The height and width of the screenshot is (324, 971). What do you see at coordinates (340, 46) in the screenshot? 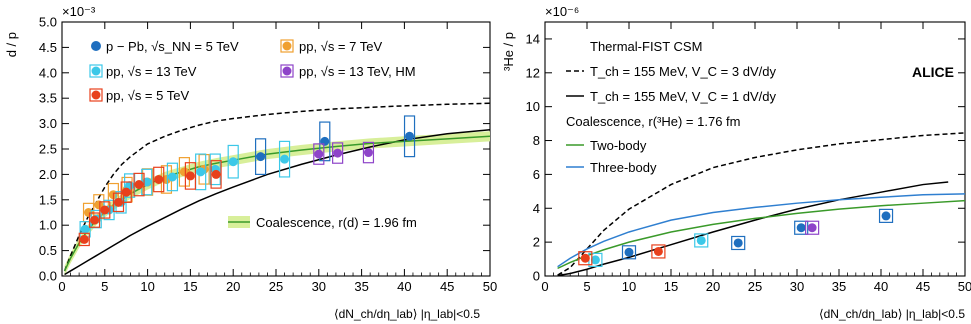
I see `legend-label-pp7: pp, √s = 7 TeV` at bounding box center [340, 46].